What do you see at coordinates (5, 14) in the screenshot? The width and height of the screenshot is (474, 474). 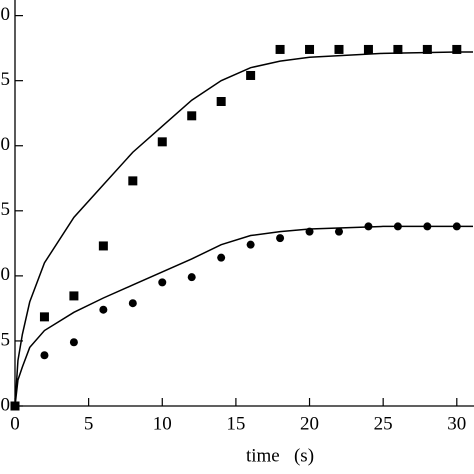 I see `y-tick-label: 30` at bounding box center [5, 14].